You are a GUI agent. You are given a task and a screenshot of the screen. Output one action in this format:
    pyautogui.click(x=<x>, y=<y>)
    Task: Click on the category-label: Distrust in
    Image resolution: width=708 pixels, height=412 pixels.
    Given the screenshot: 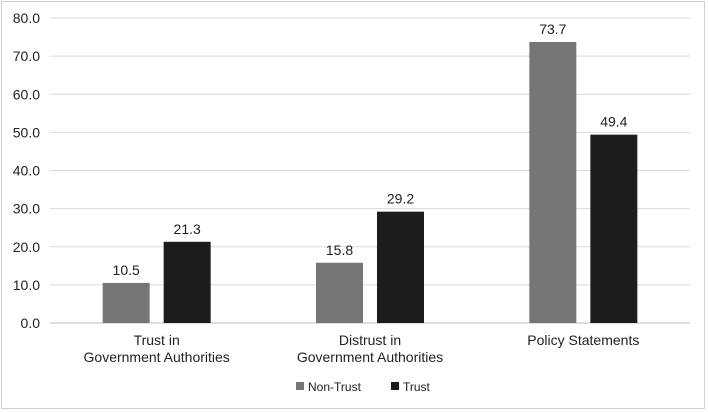 What is the action you would take?
    pyautogui.click(x=370, y=340)
    